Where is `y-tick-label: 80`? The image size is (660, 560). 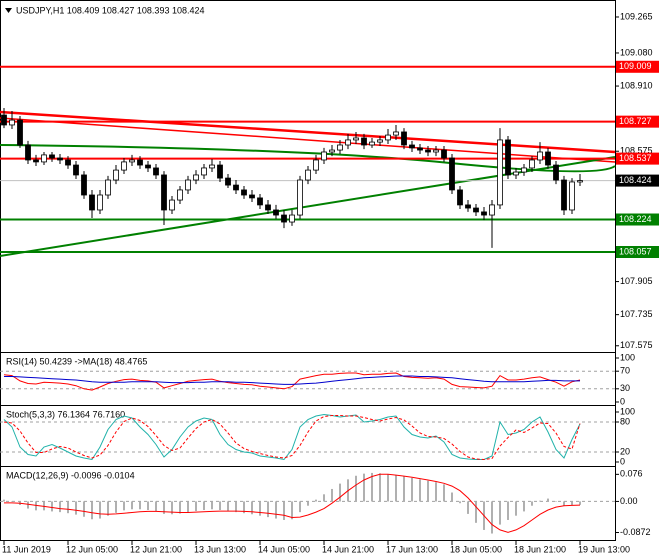
y-tick-label: 80 is located at coordinates (625, 421).